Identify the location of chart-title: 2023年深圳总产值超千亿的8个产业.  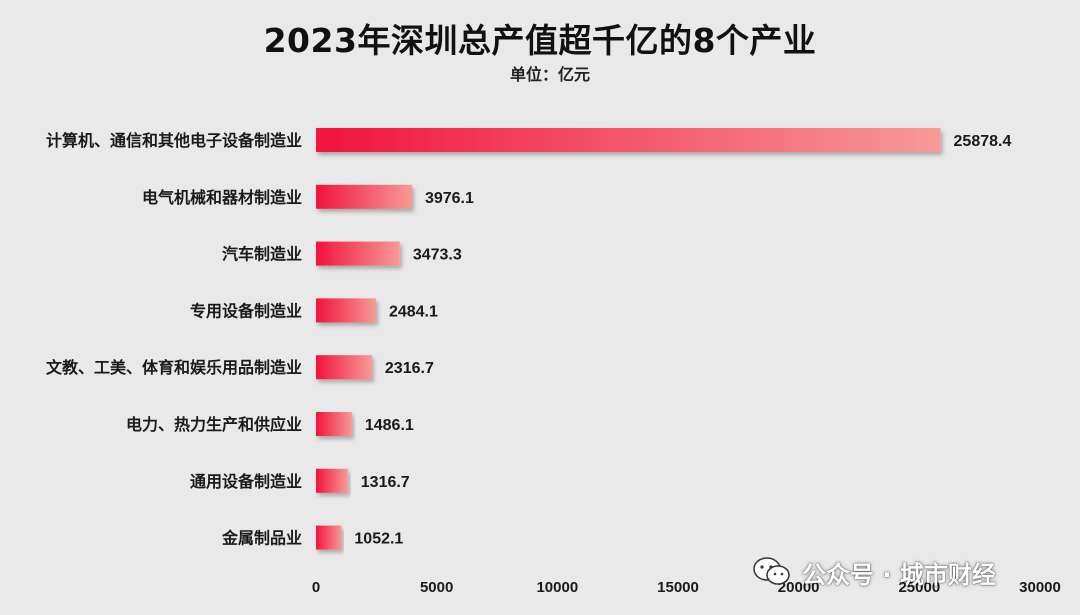
(540, 40).